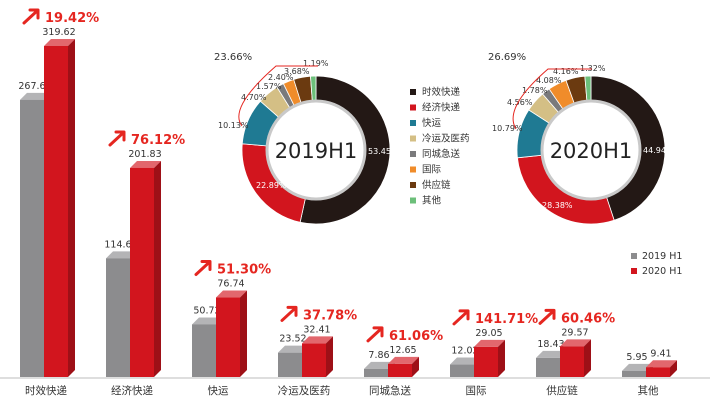  Describe the element at coordinates (233, 57) in the screenshot. I see `others-total-label: 23.66%` at that location.